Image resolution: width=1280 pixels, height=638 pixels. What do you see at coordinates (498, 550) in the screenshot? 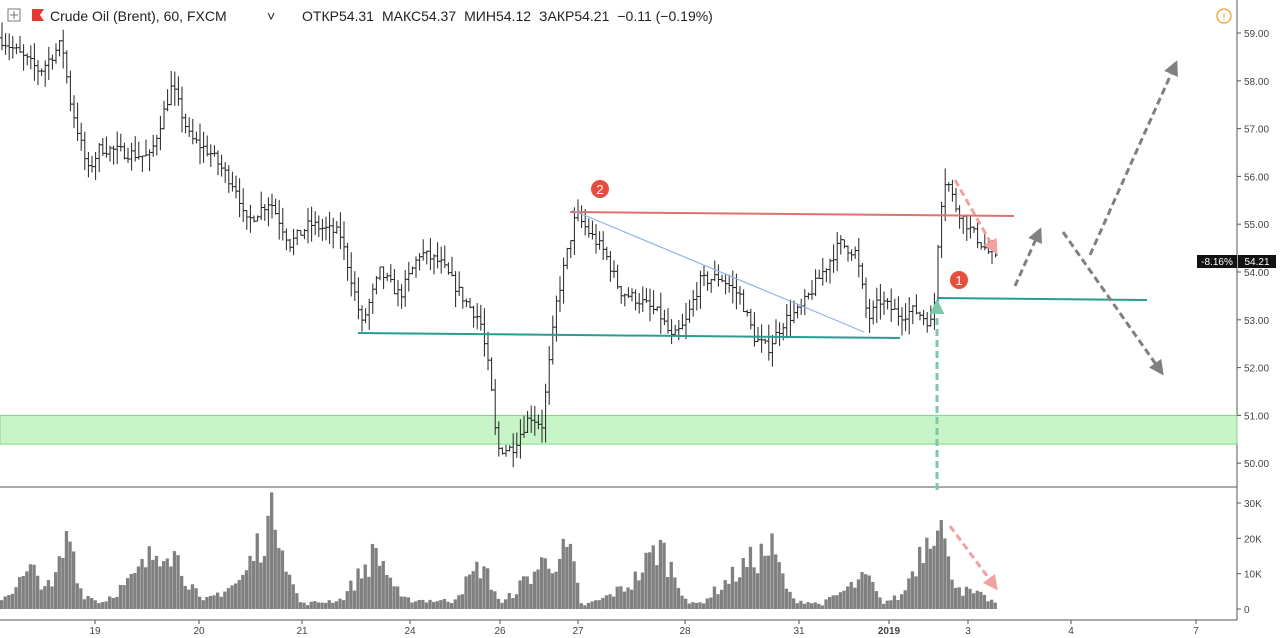
I see `volume-bars` at bounding box center [498, 550].